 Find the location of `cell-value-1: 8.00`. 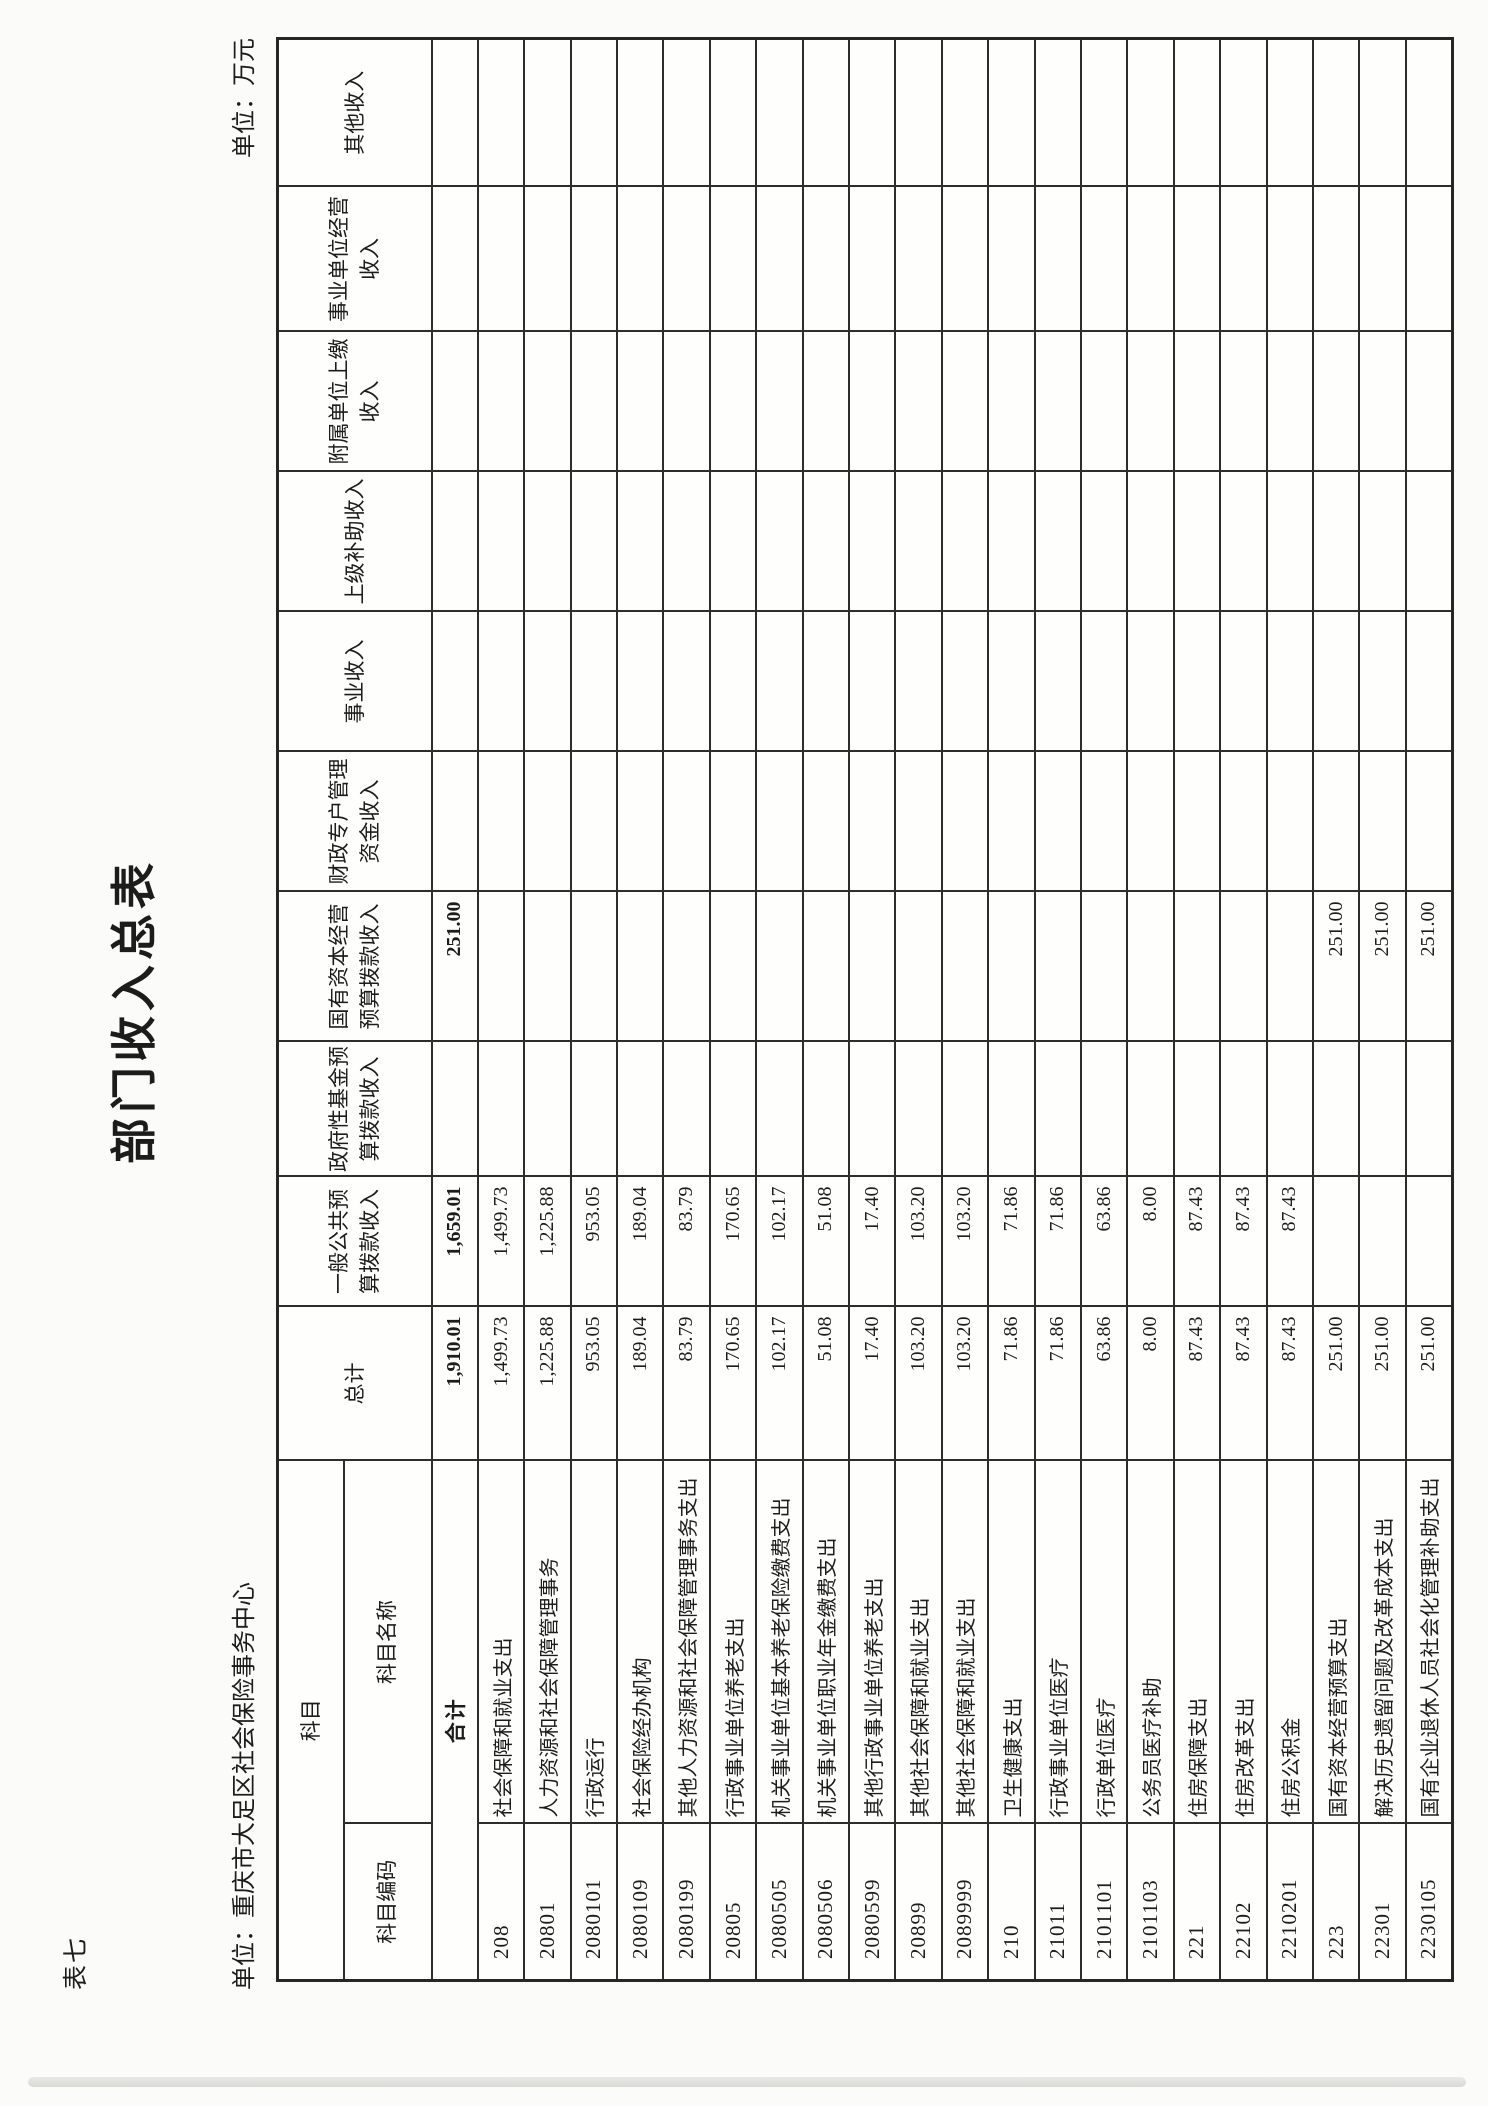

cell-value-1: 8.00 is located at coordinates (1150, 1241).